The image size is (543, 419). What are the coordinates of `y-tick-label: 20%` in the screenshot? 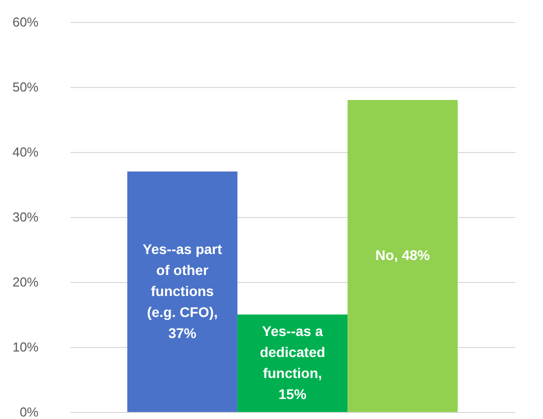 It's located at (25, 282).